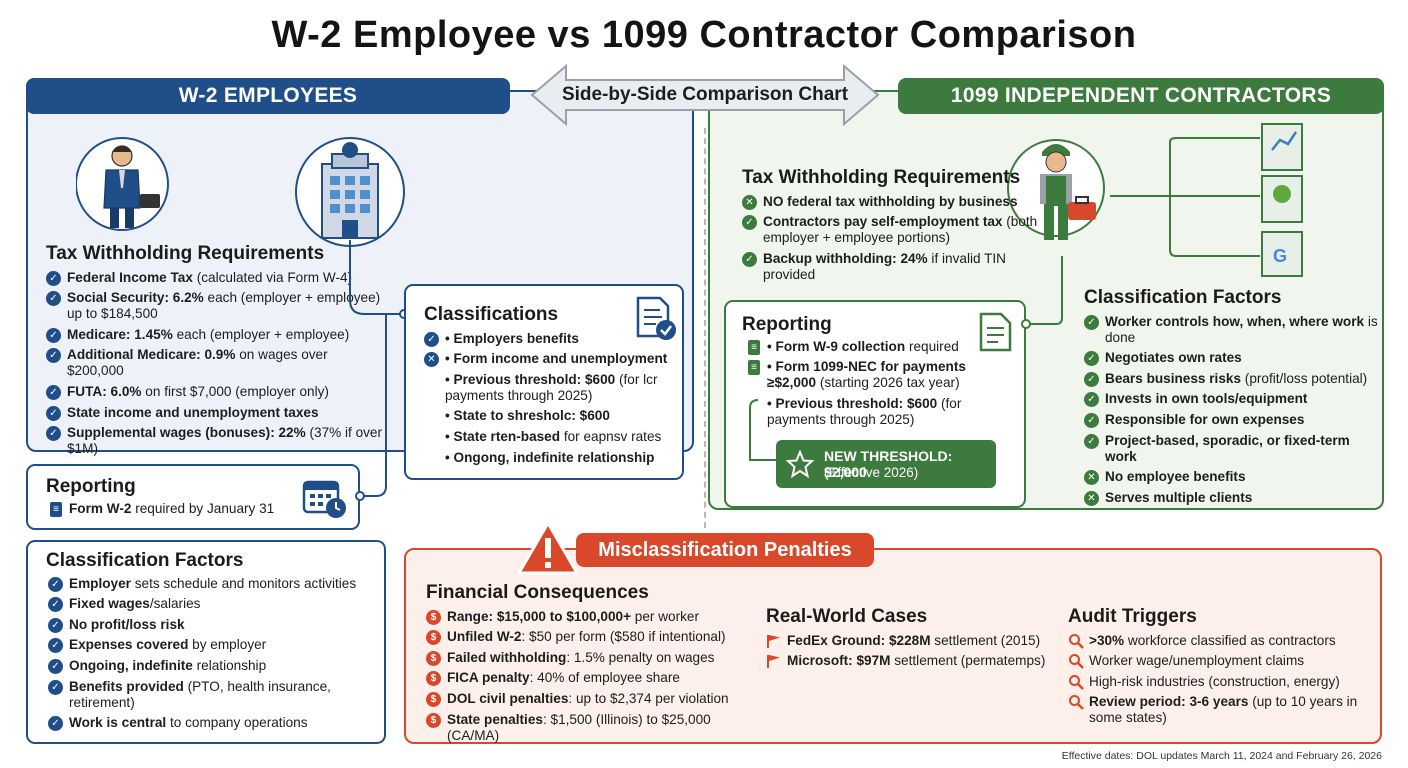 The width and height of the screenshot is (1408, 768). What do you see at coordinates (120, 334) in the screenshot?
I see `item-bold-text: Medicare: 1.45%` at bounding box center [120, 334].